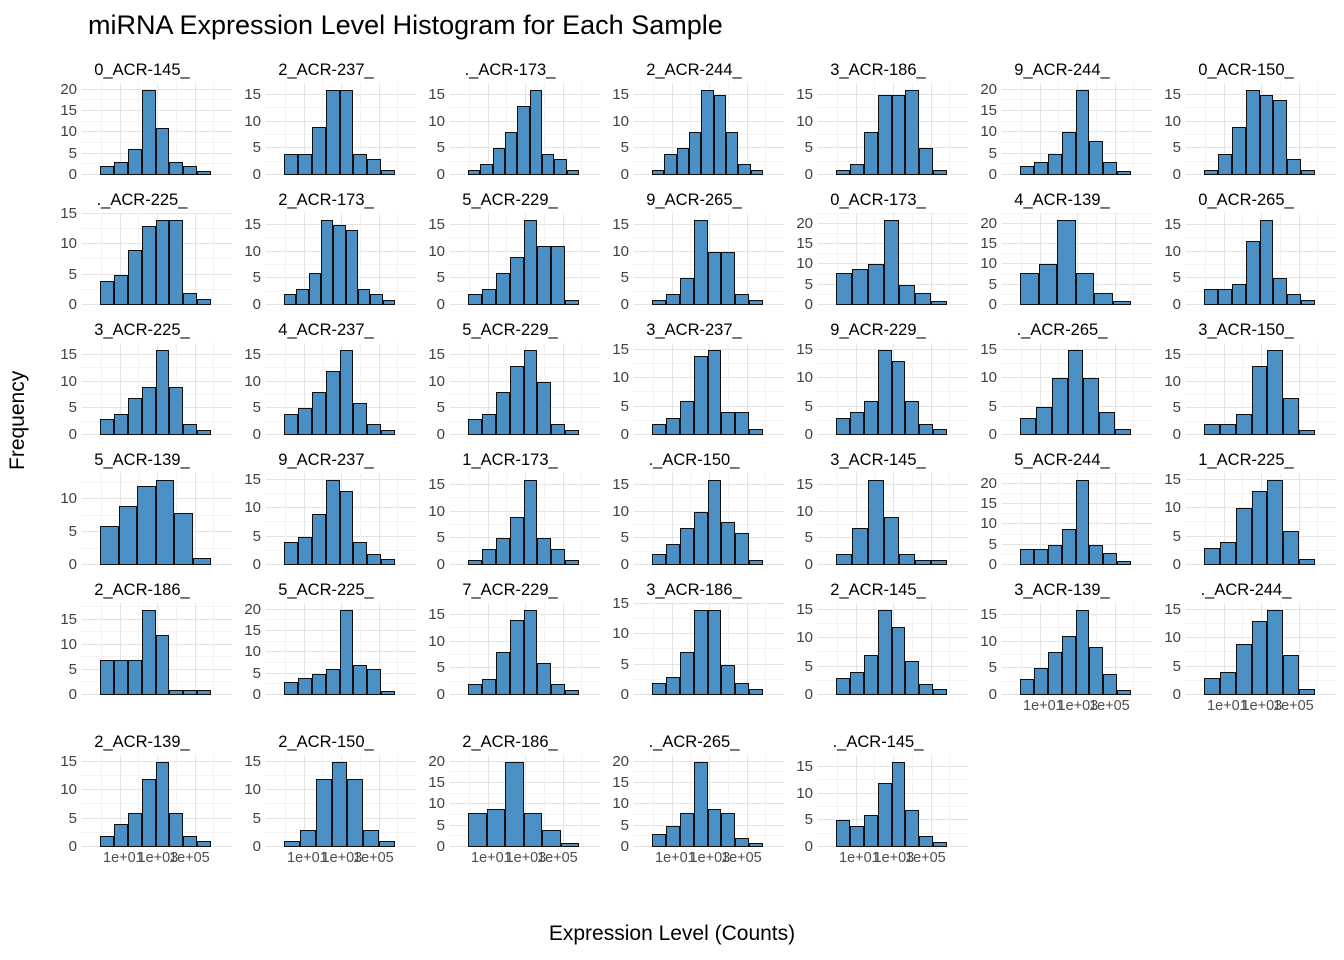 The height and width of the screenshot is (960, 1344). Describe the element at coordinates (1062, 647) in the screenshot. I see `facet: 3_ACR-139_ 0 5 10 15 1e+01 1e+03 1e+05` at that location.